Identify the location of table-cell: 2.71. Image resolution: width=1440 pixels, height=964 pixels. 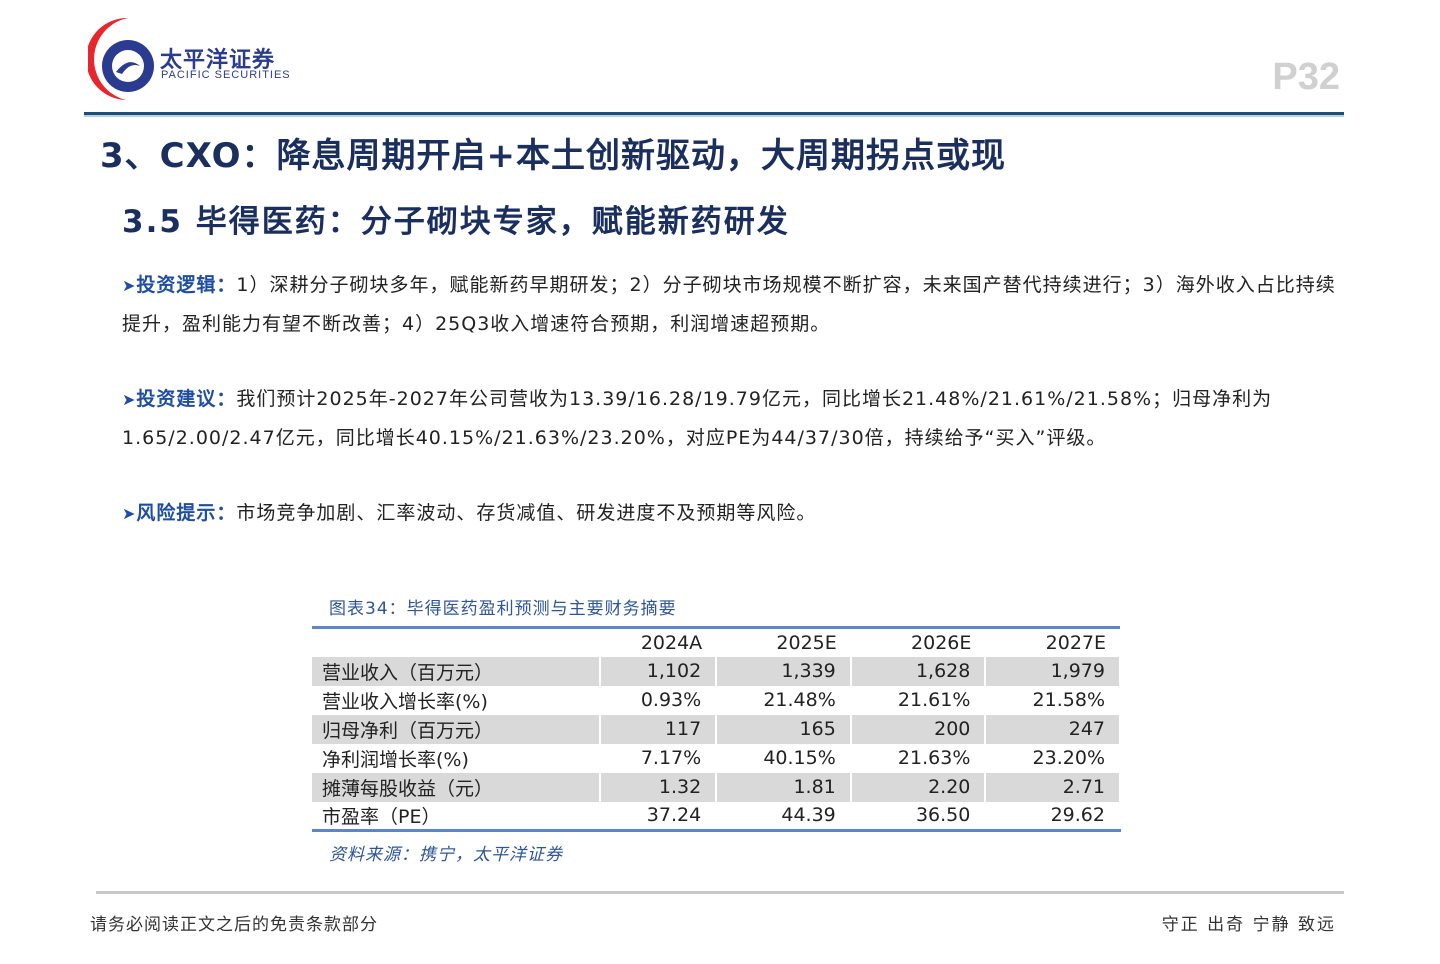
(1053, 787).